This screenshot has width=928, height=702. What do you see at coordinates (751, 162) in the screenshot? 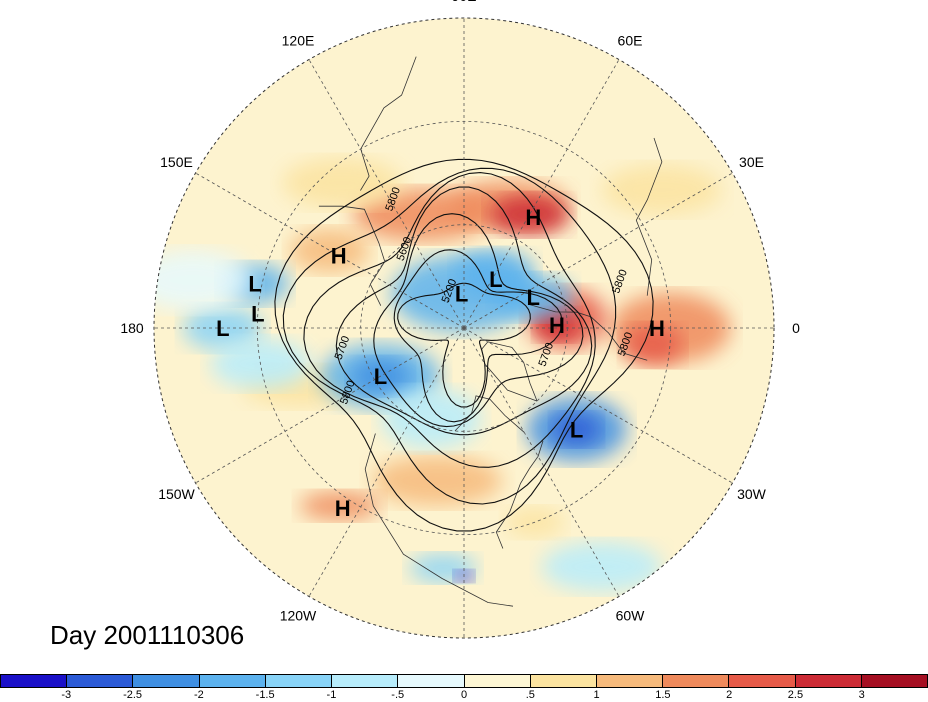
I see `longitude-label: 30E` at bounding box center [751, 162].